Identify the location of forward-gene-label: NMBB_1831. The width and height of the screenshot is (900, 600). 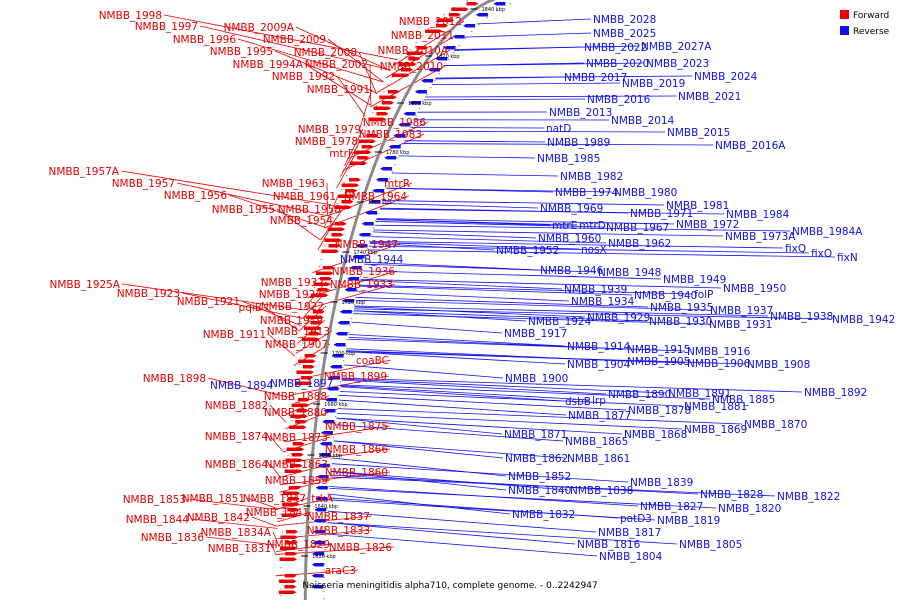
(239, 549).